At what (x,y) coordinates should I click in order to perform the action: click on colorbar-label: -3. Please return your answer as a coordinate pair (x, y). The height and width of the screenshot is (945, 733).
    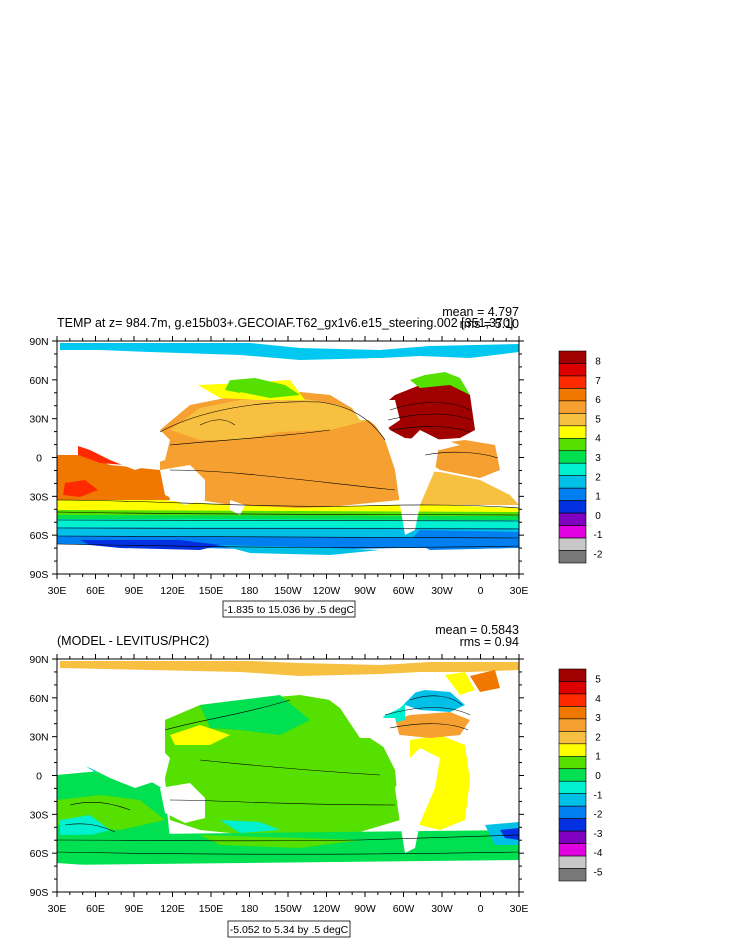
    Looking at the image, I should click on (598, 834).